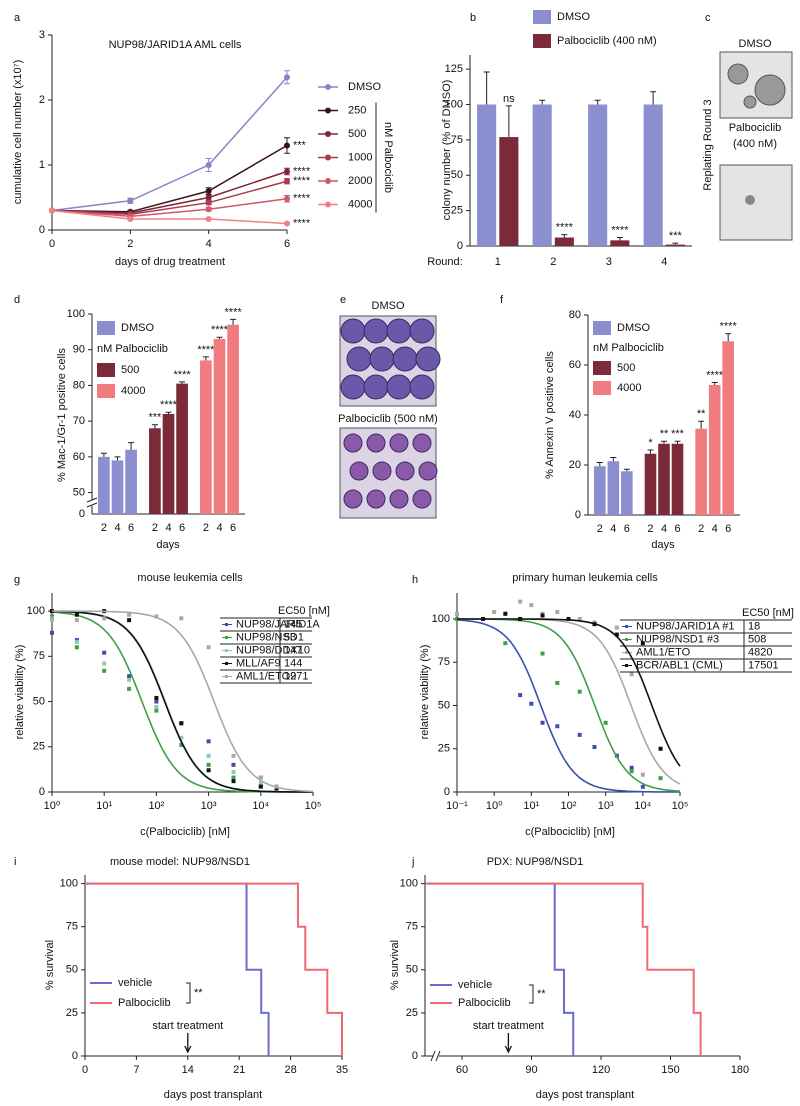  I want to click on legend-label: 500, so click(130, 370).